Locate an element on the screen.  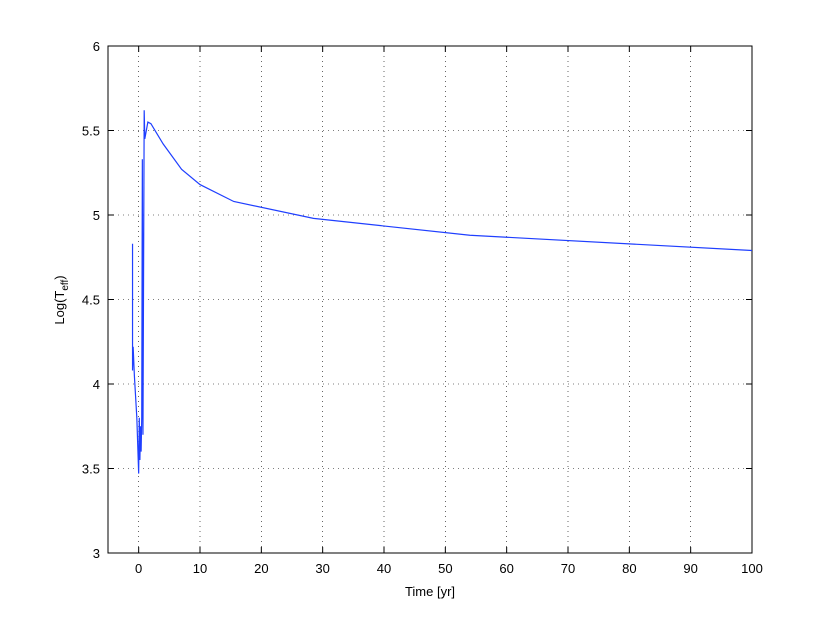
y-tick-label: 3 is located at coordinates (96, 553).